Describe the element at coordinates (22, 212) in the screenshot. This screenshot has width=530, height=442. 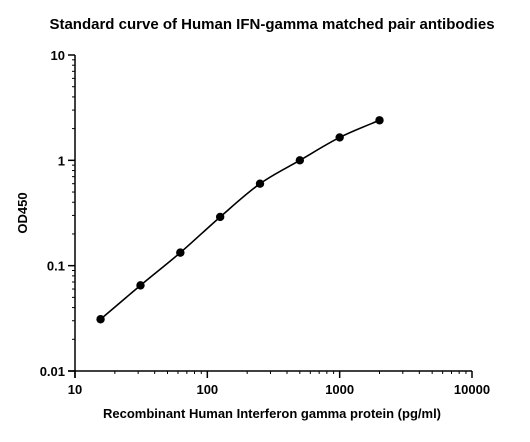
I see `y-axis-label: OD450` at that location.